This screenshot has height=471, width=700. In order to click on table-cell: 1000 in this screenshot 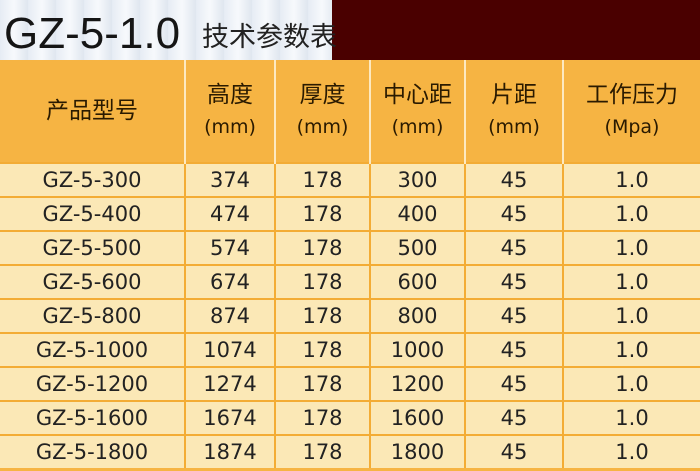, I will do `click(417, 349)`.